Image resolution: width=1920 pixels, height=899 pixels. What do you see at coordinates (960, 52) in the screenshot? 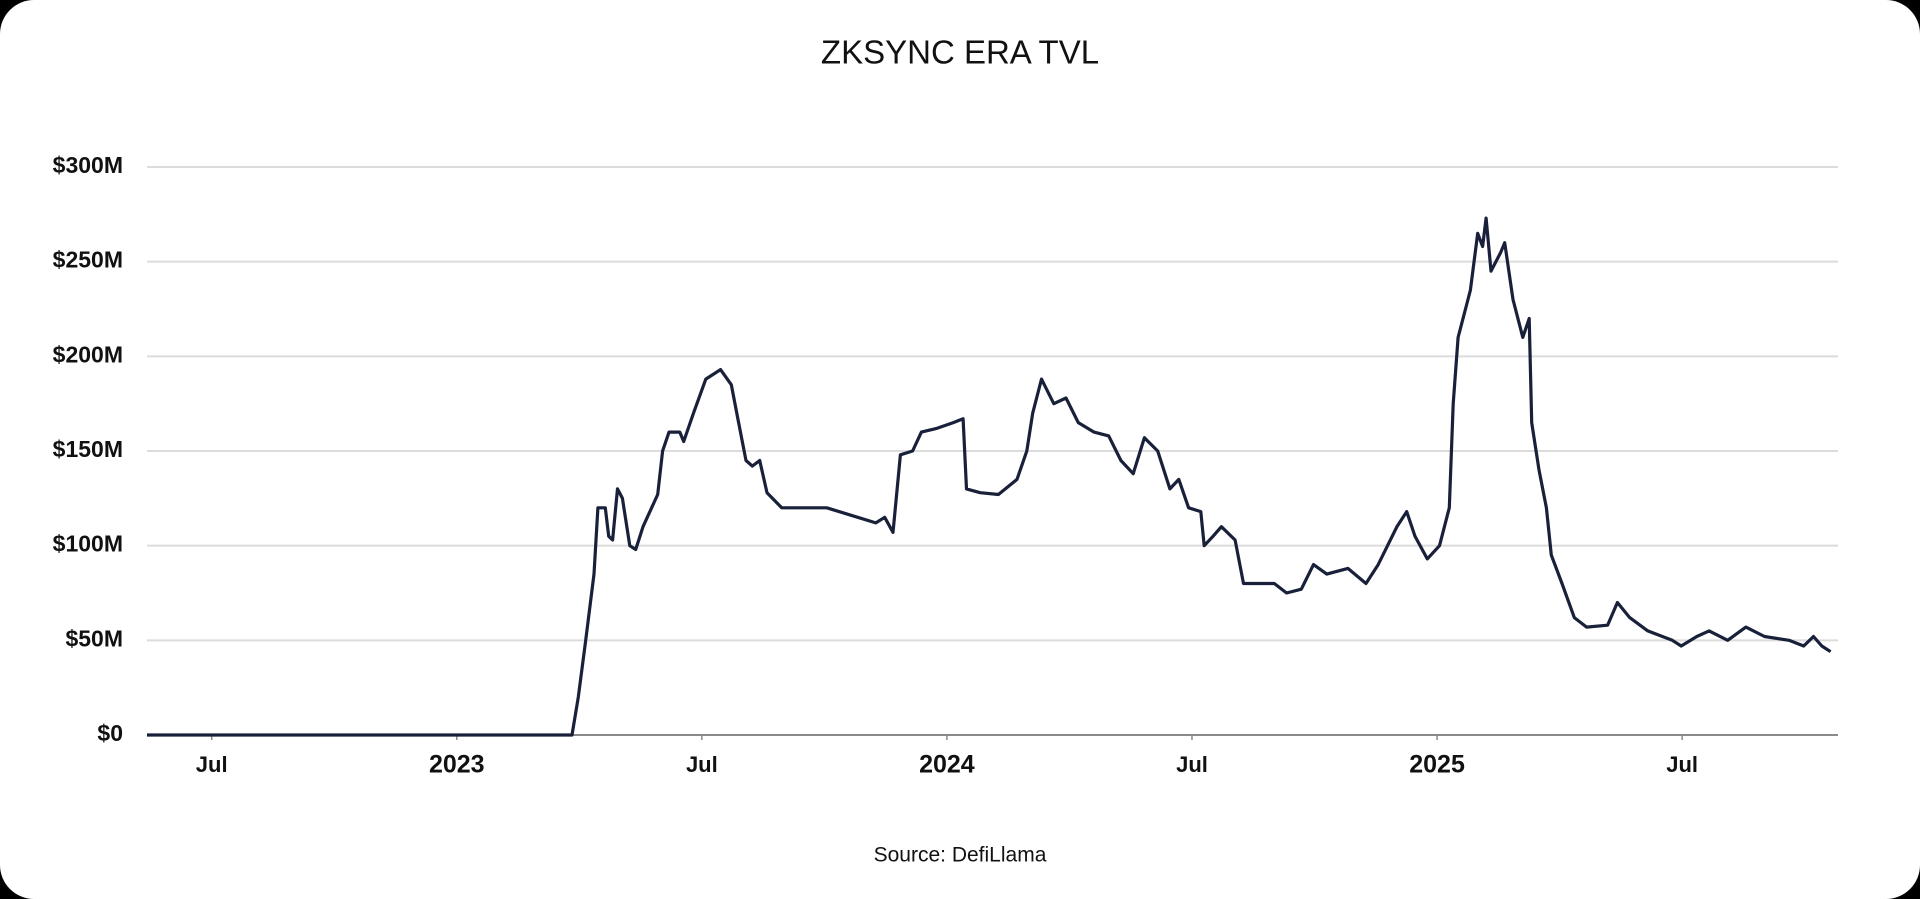
I see `chart-title: ZKSYNC ERA TVL` at bounding box center [960, 52].